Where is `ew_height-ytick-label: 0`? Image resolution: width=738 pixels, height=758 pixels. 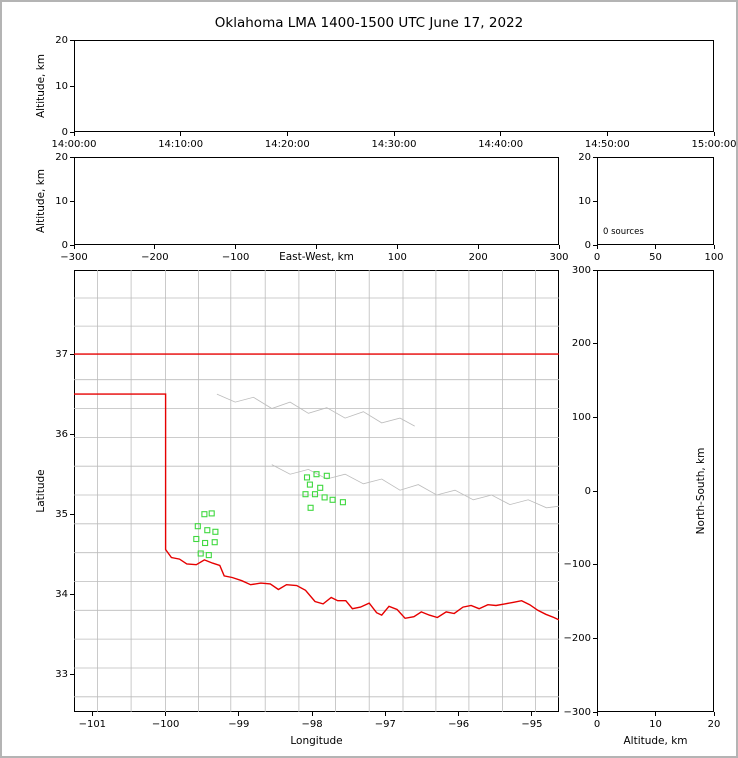 ew_height-ytick-label: 0 is located at coordinates (64, 245).